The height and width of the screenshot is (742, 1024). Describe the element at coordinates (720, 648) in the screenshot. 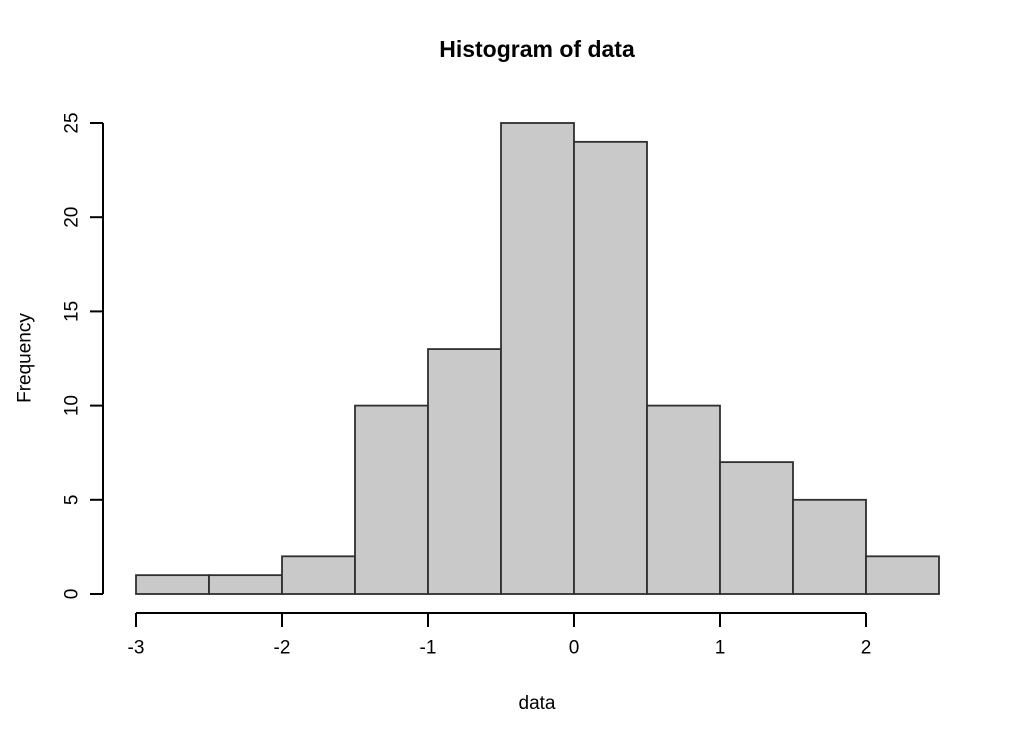

I see `x-tick-label: 1` at that location.